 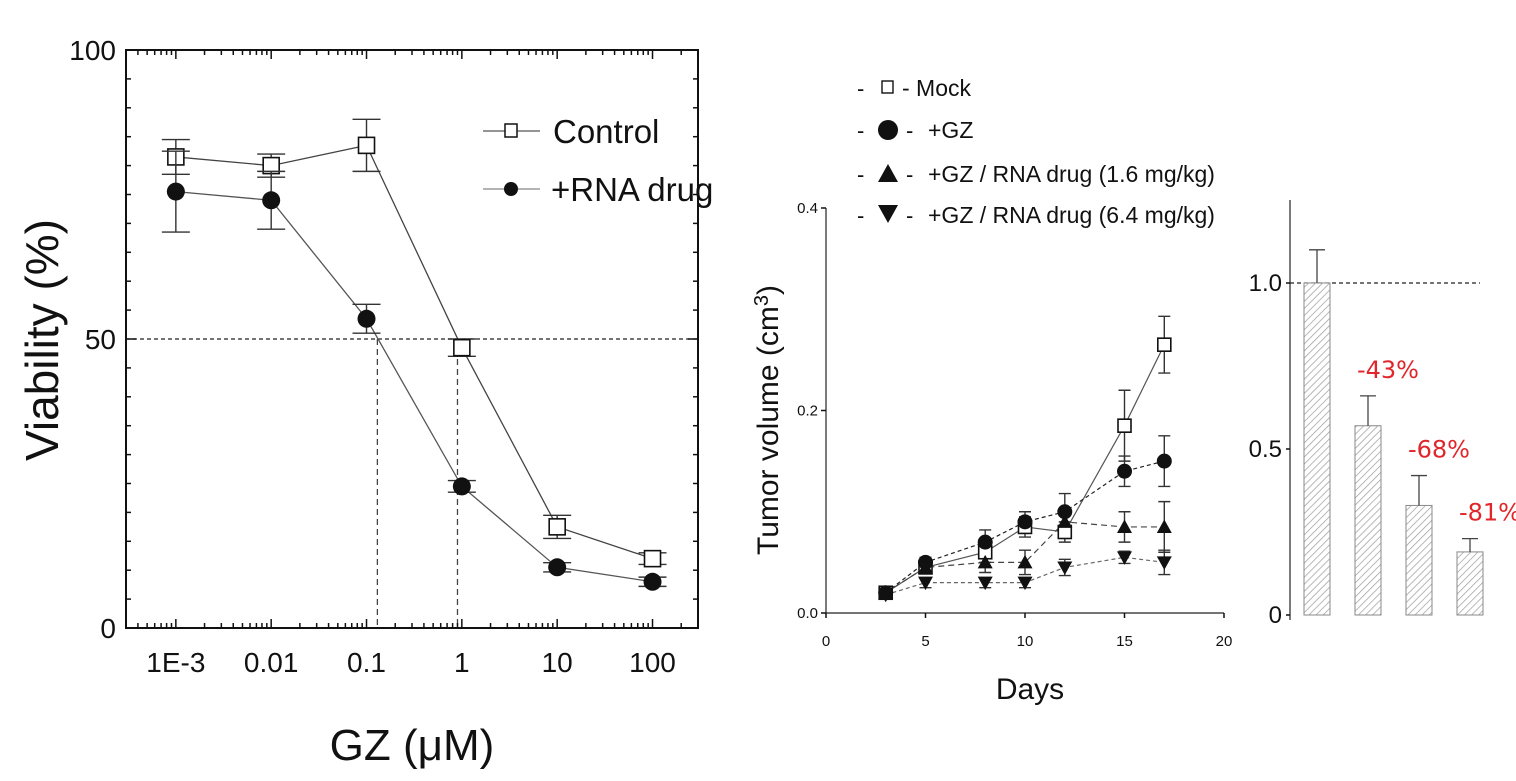 What do you see at coordinates (92, 50) in the screenshot?
I see `y-tick-label: 100` at bounding box center [92, 50].